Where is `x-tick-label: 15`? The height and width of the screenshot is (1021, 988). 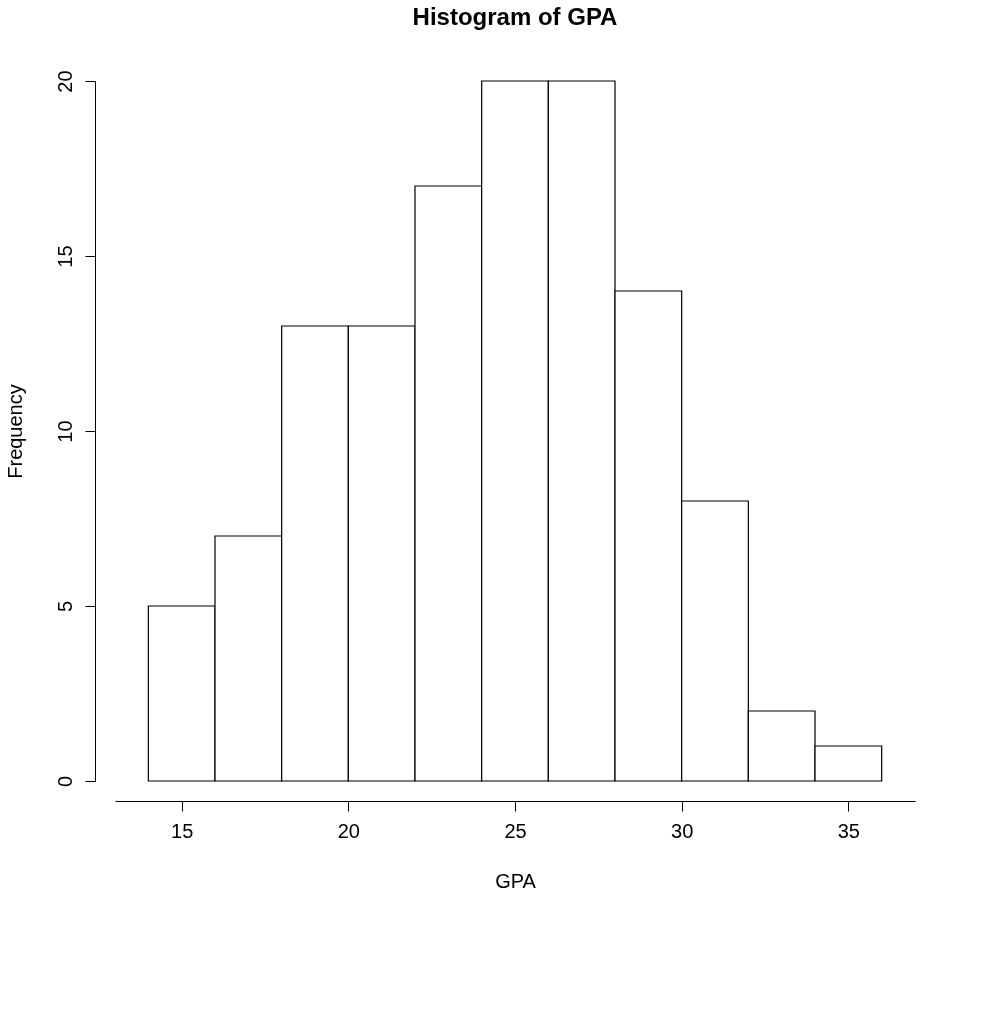 x-tick-label: 15 is located at coordinates (182, 830).